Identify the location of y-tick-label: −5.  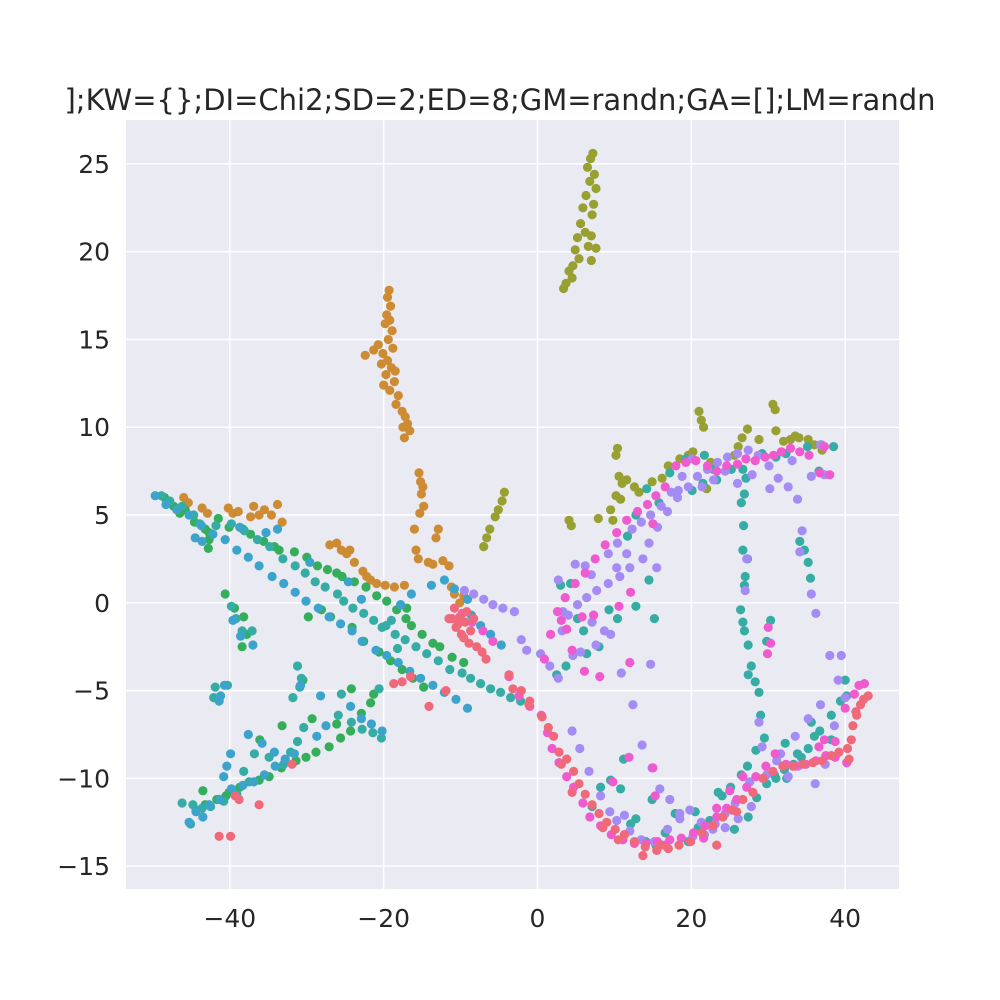
(91, 691).